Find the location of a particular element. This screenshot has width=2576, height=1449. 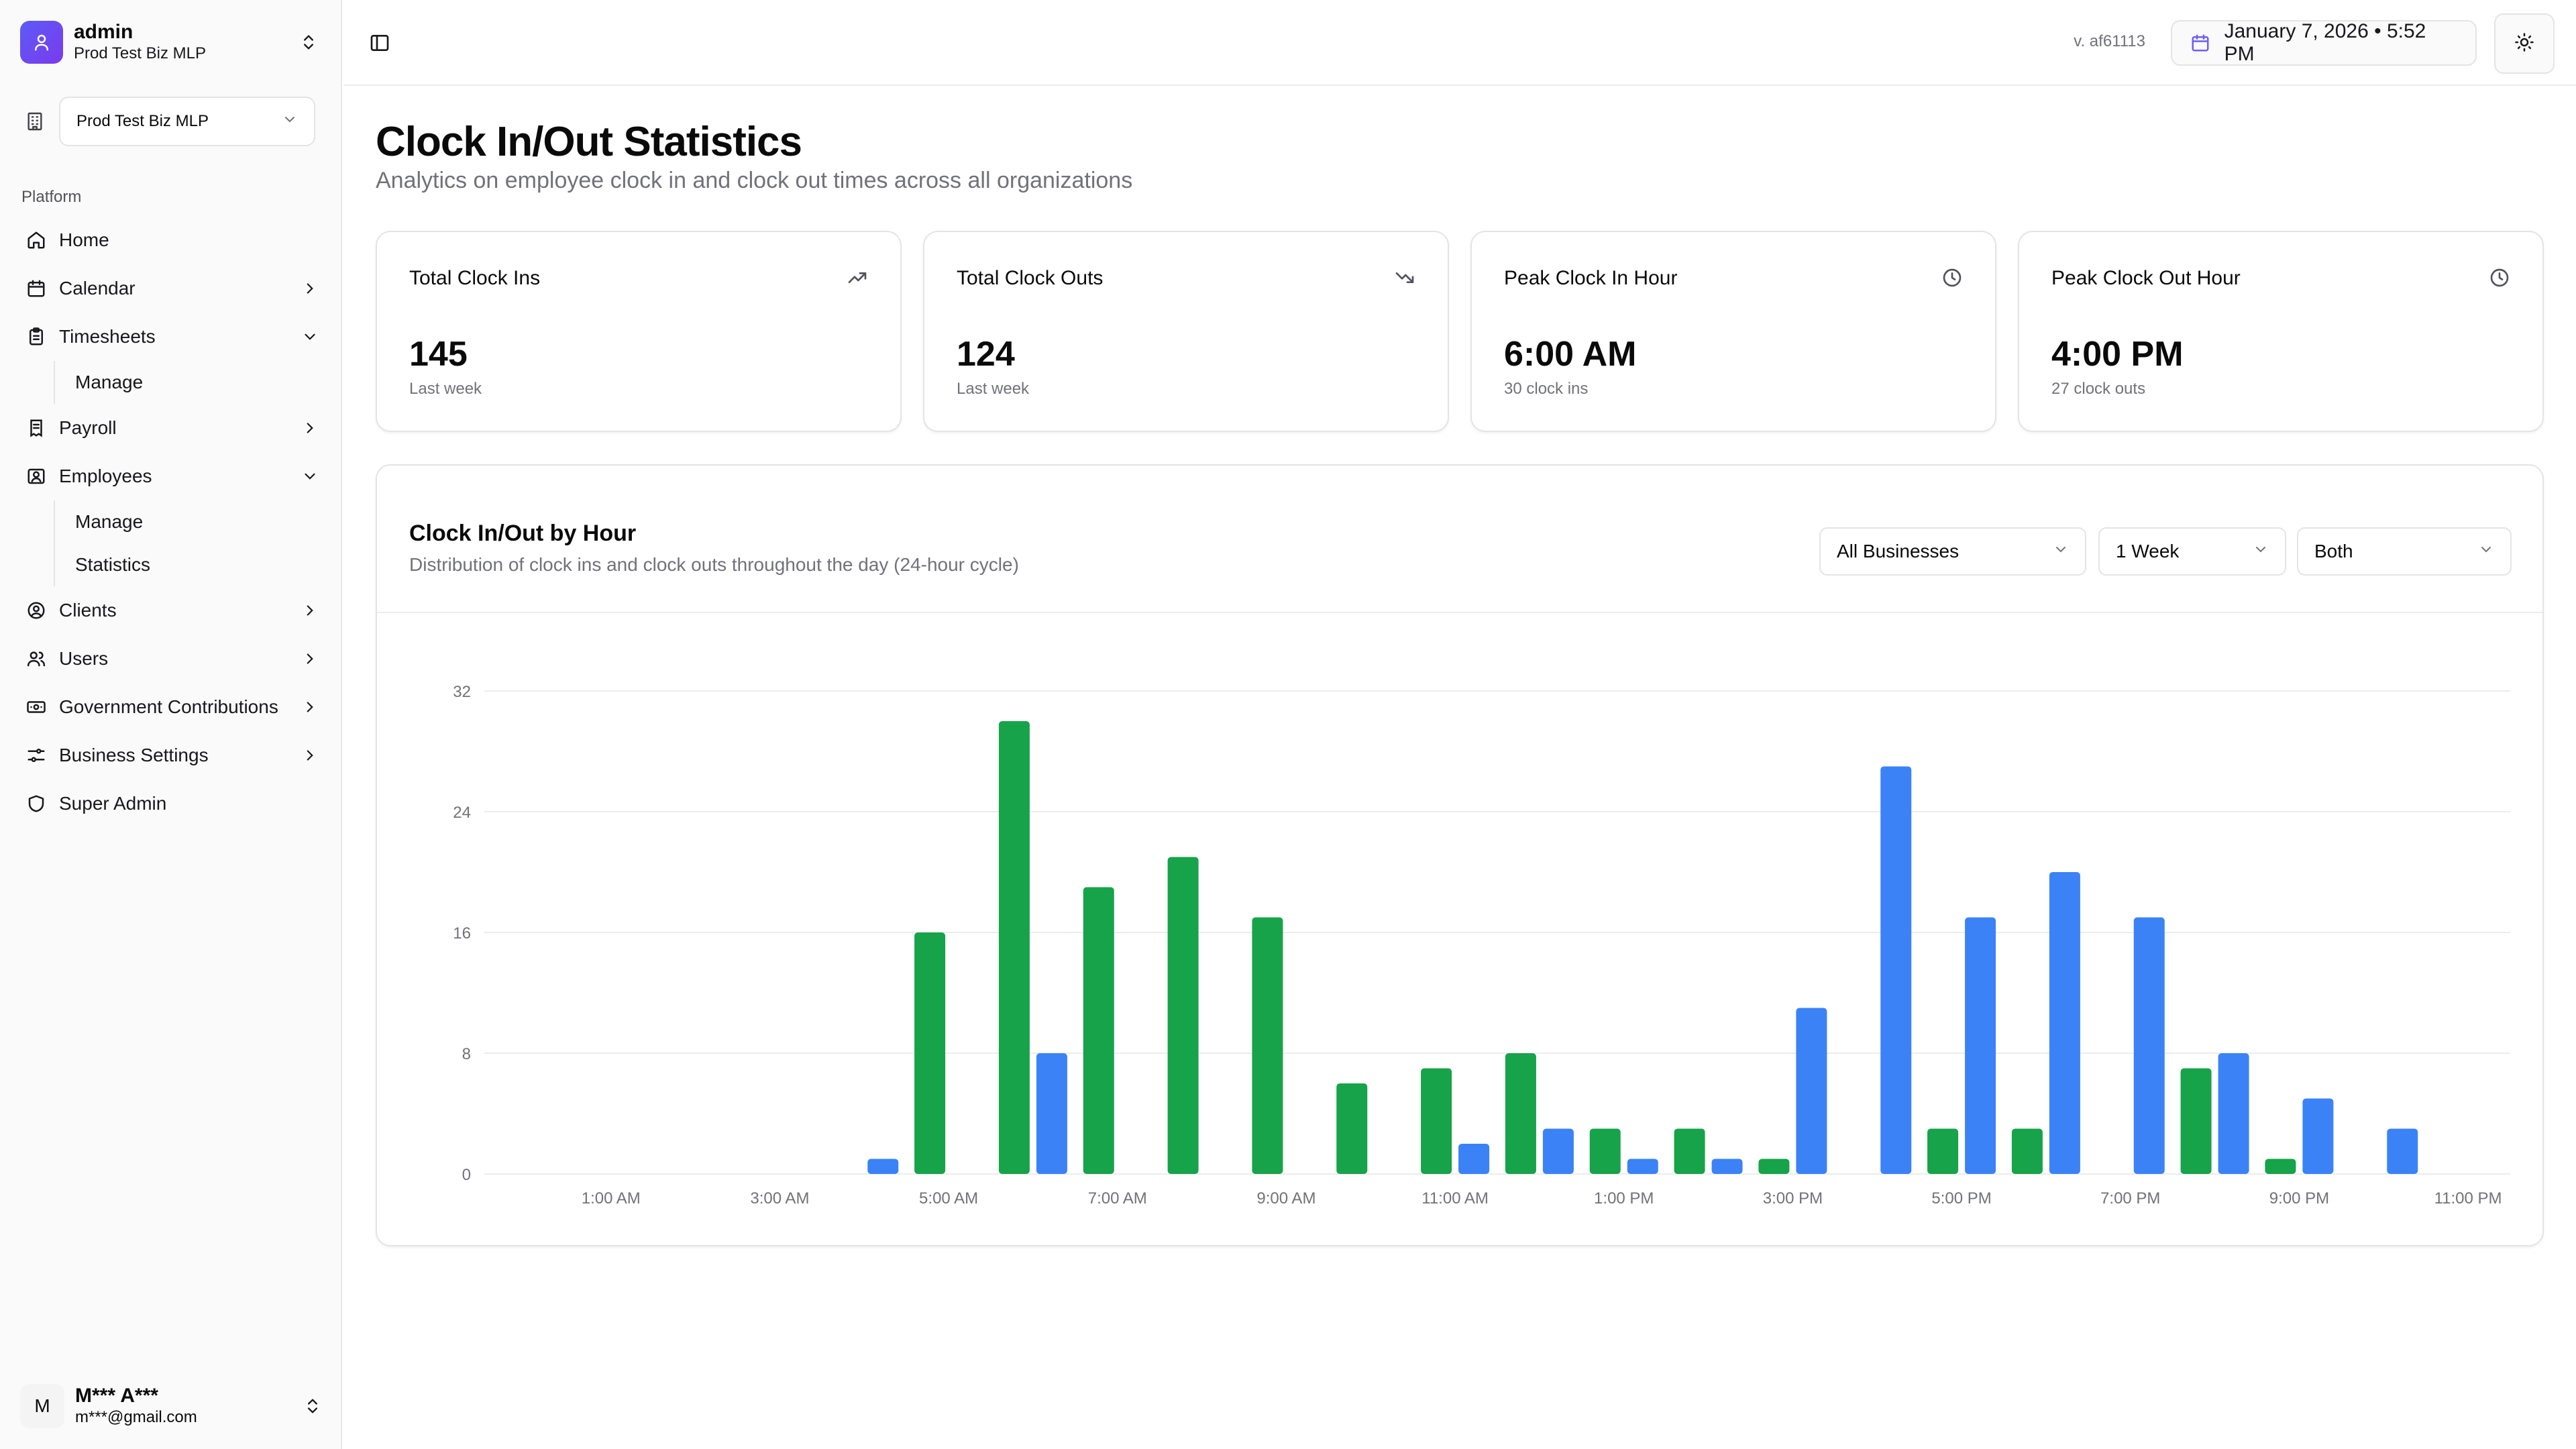

business-selector-row: Prod Test Biz MLP is located at coordinates (167, 121).